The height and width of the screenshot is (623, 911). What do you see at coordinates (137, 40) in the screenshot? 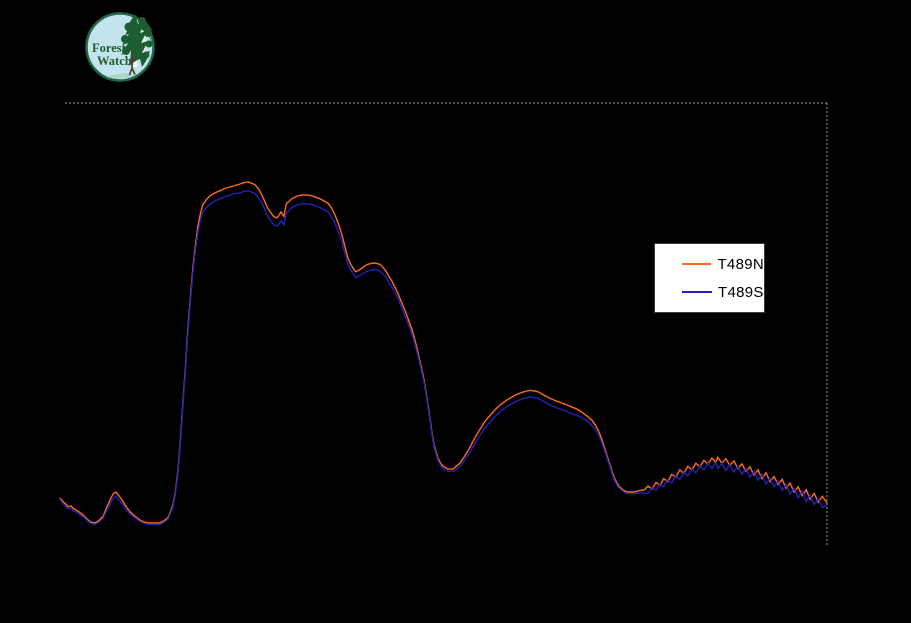
I see `tree-icon` at bounding box center [137, 40].